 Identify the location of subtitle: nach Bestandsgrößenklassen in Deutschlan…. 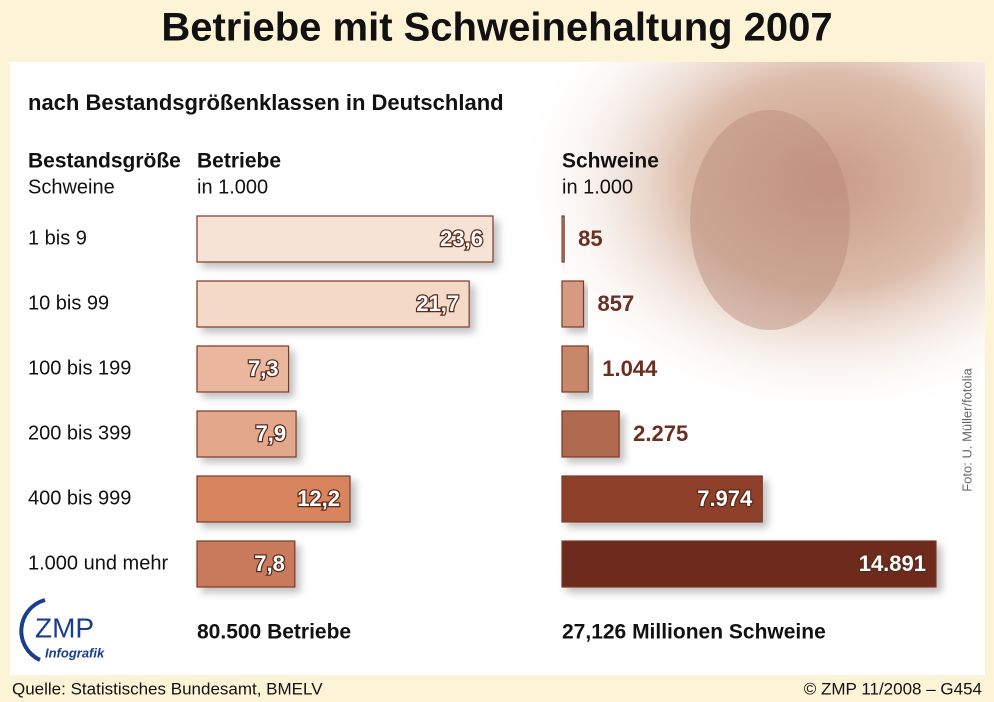
(266, 102).